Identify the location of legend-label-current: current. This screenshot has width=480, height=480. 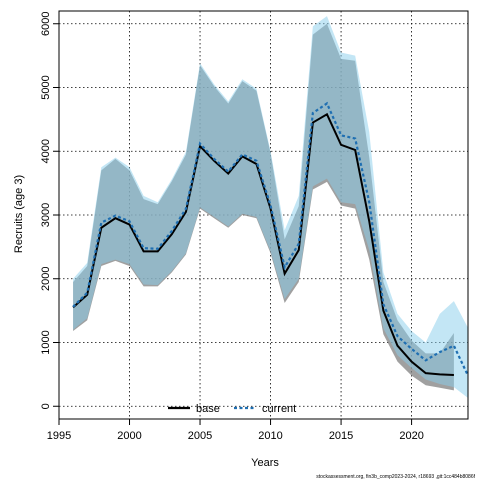
(279, 409).